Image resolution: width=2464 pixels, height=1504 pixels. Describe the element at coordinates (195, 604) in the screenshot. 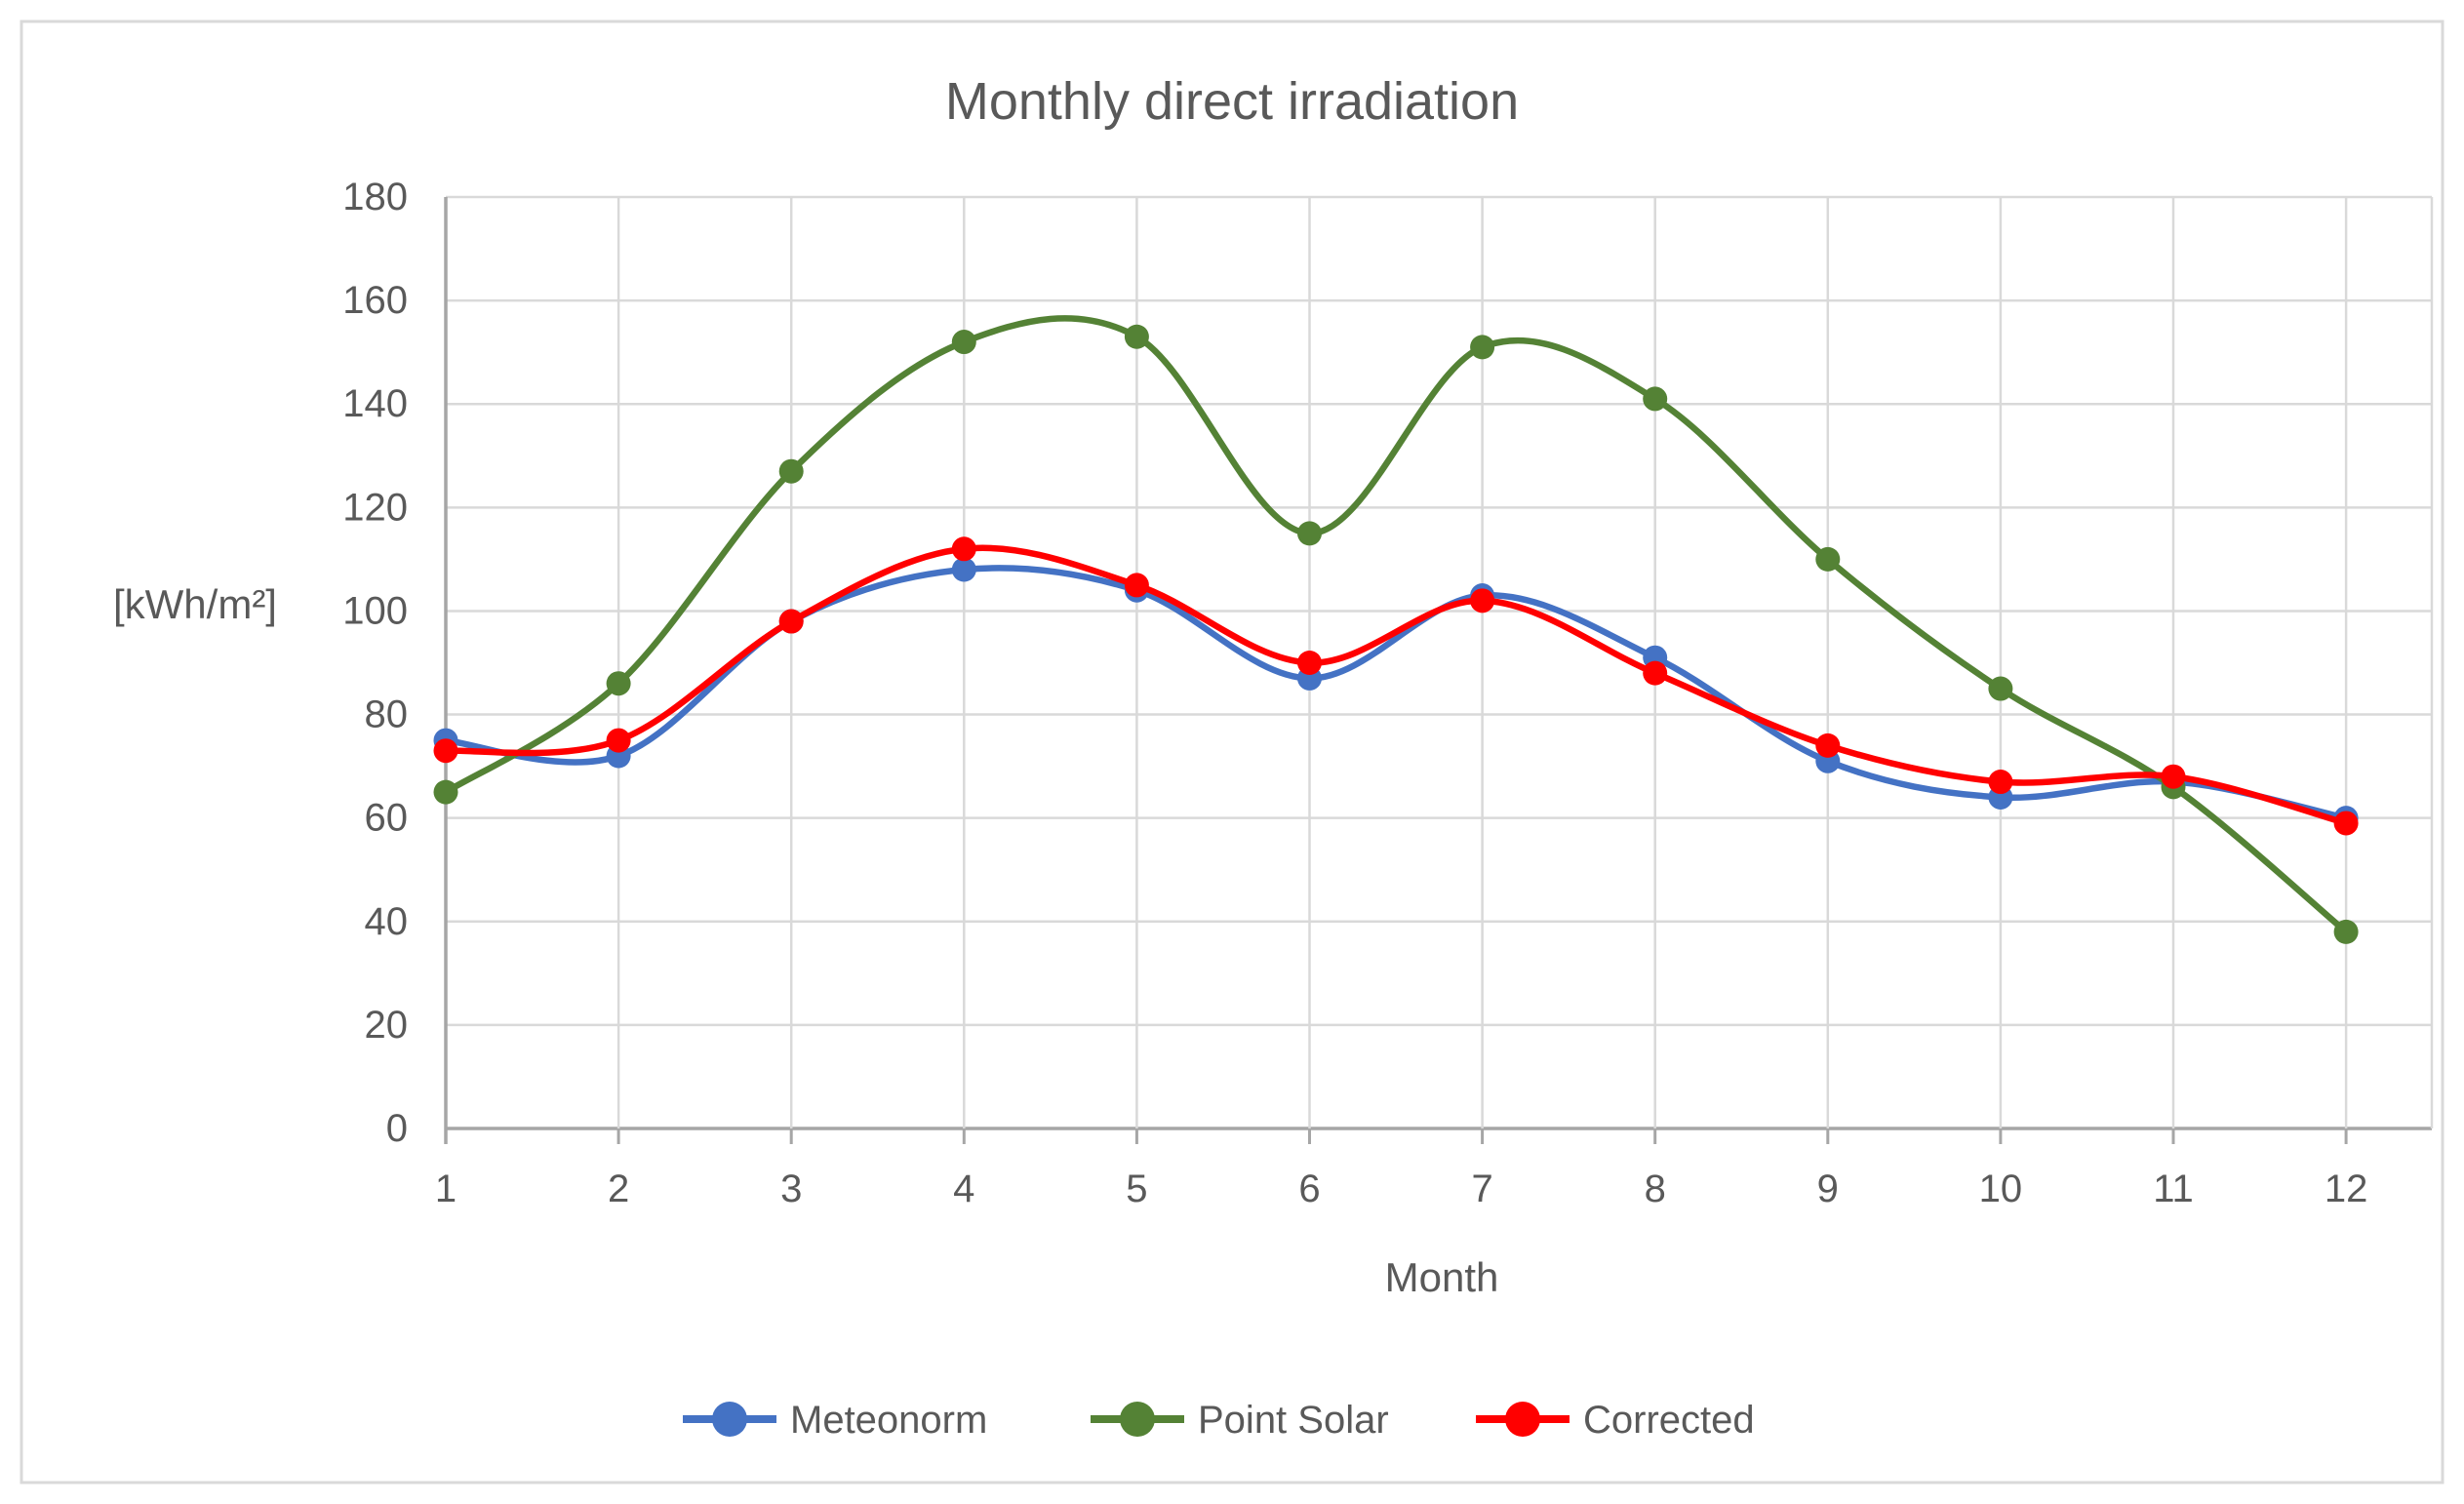

I see `y-axis-title: [kWh/m²]` at that location.